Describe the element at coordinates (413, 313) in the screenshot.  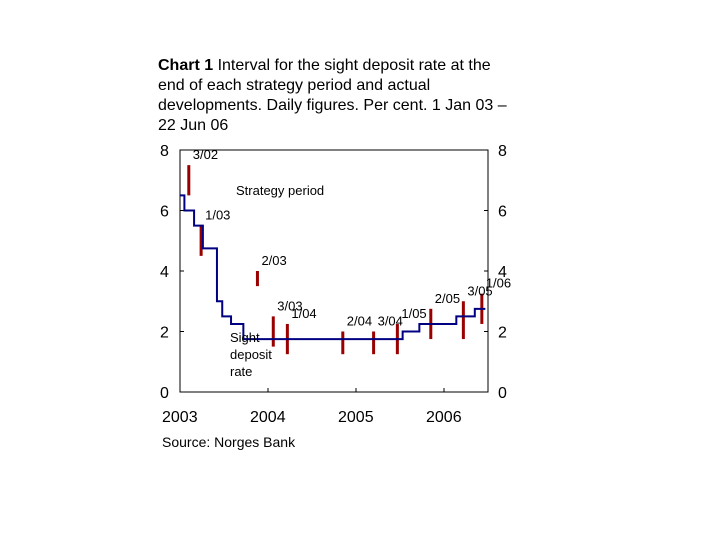
I see `interval-label: 1/05` at that location.